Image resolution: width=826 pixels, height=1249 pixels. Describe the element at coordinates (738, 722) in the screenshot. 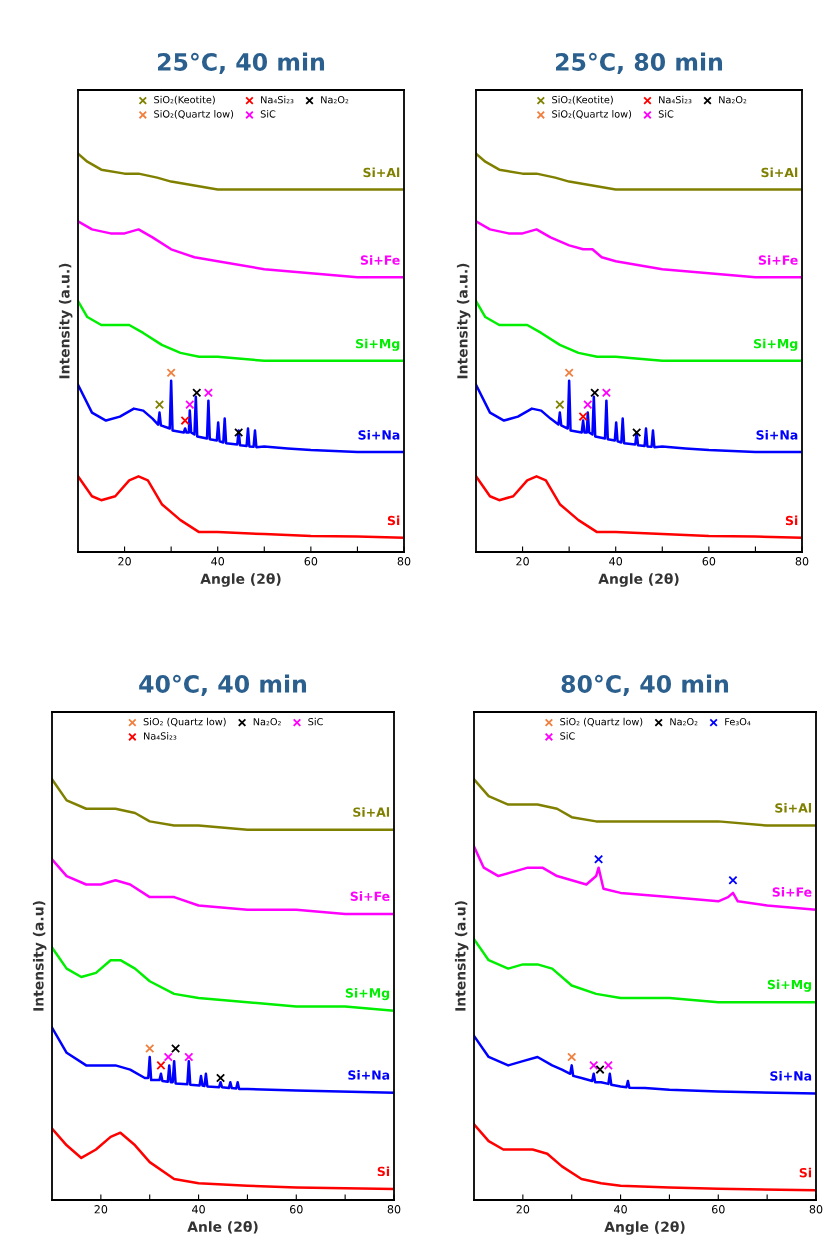

I see `legend-label: Fe₃O₄` at that location.